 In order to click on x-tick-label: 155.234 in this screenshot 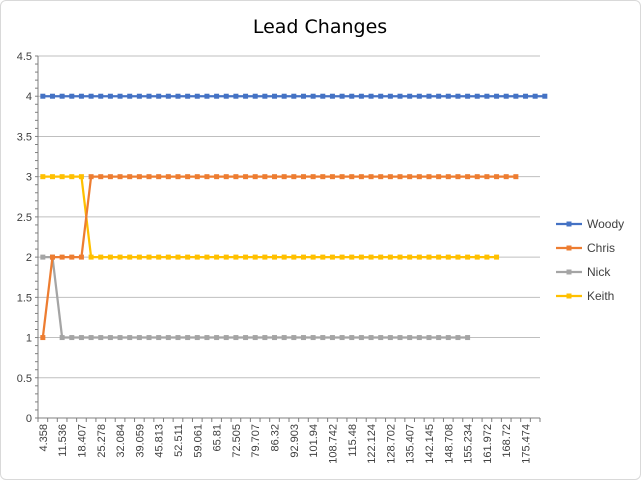, I will do `click(469, 444)`.